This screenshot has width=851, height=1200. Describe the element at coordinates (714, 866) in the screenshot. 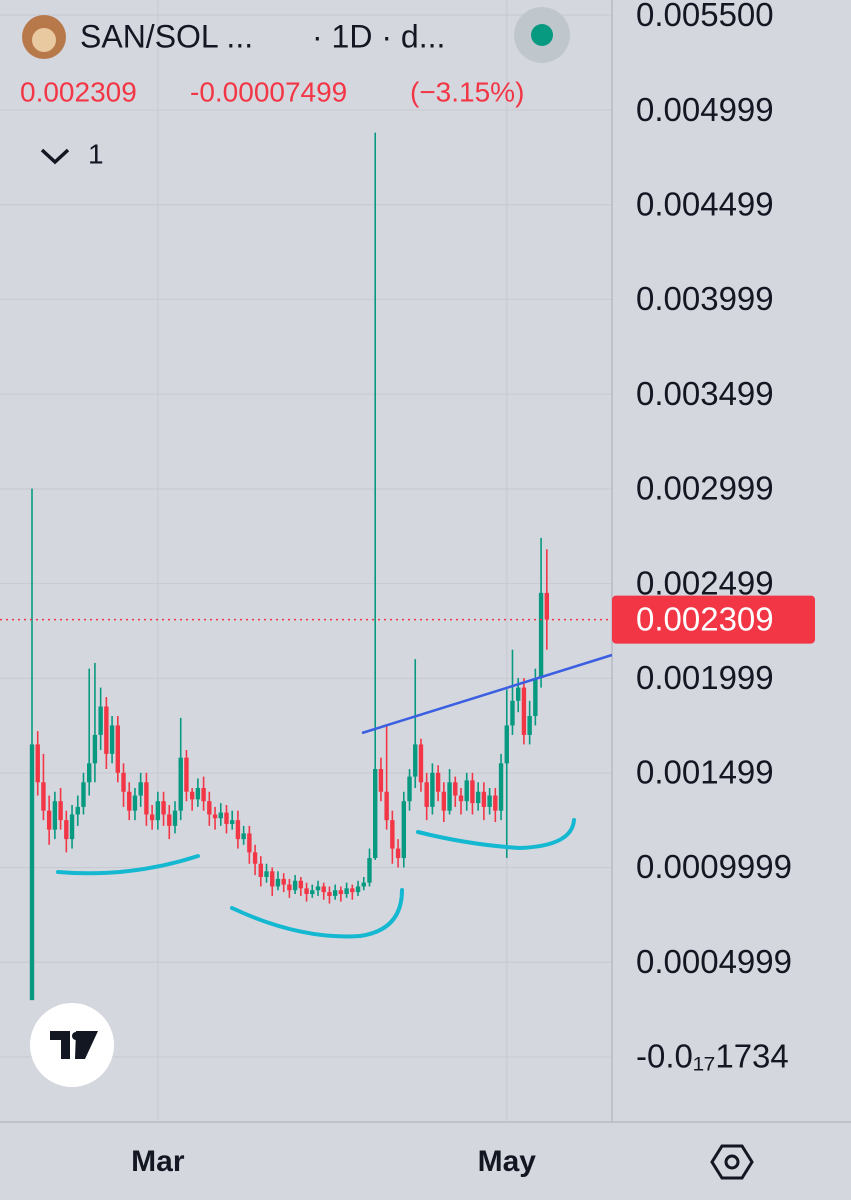

I see `y-tick-label: 0.0009999` at that location.